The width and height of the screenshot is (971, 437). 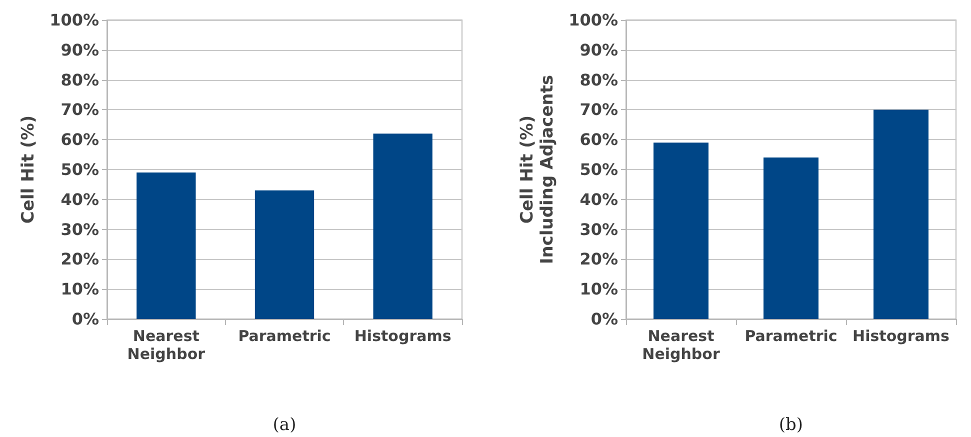 What do you see at coordinates (538, 169) in the screenshot?
I see `y-axis-title: Cell Hit (%) Including Adjacents` at bounding box center [538, 169].